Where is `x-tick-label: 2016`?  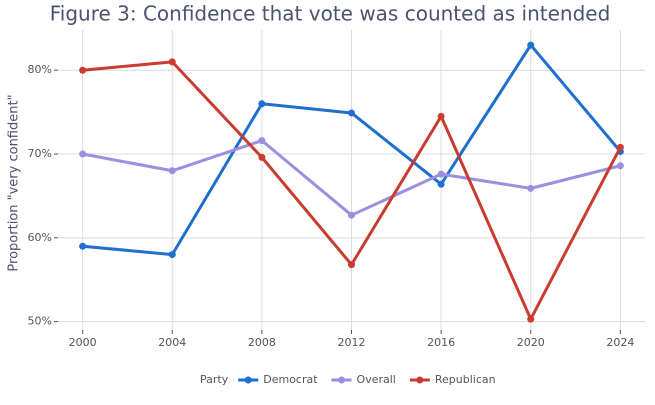
x-tick-label: 2016 is located at coordinates (441, 342).